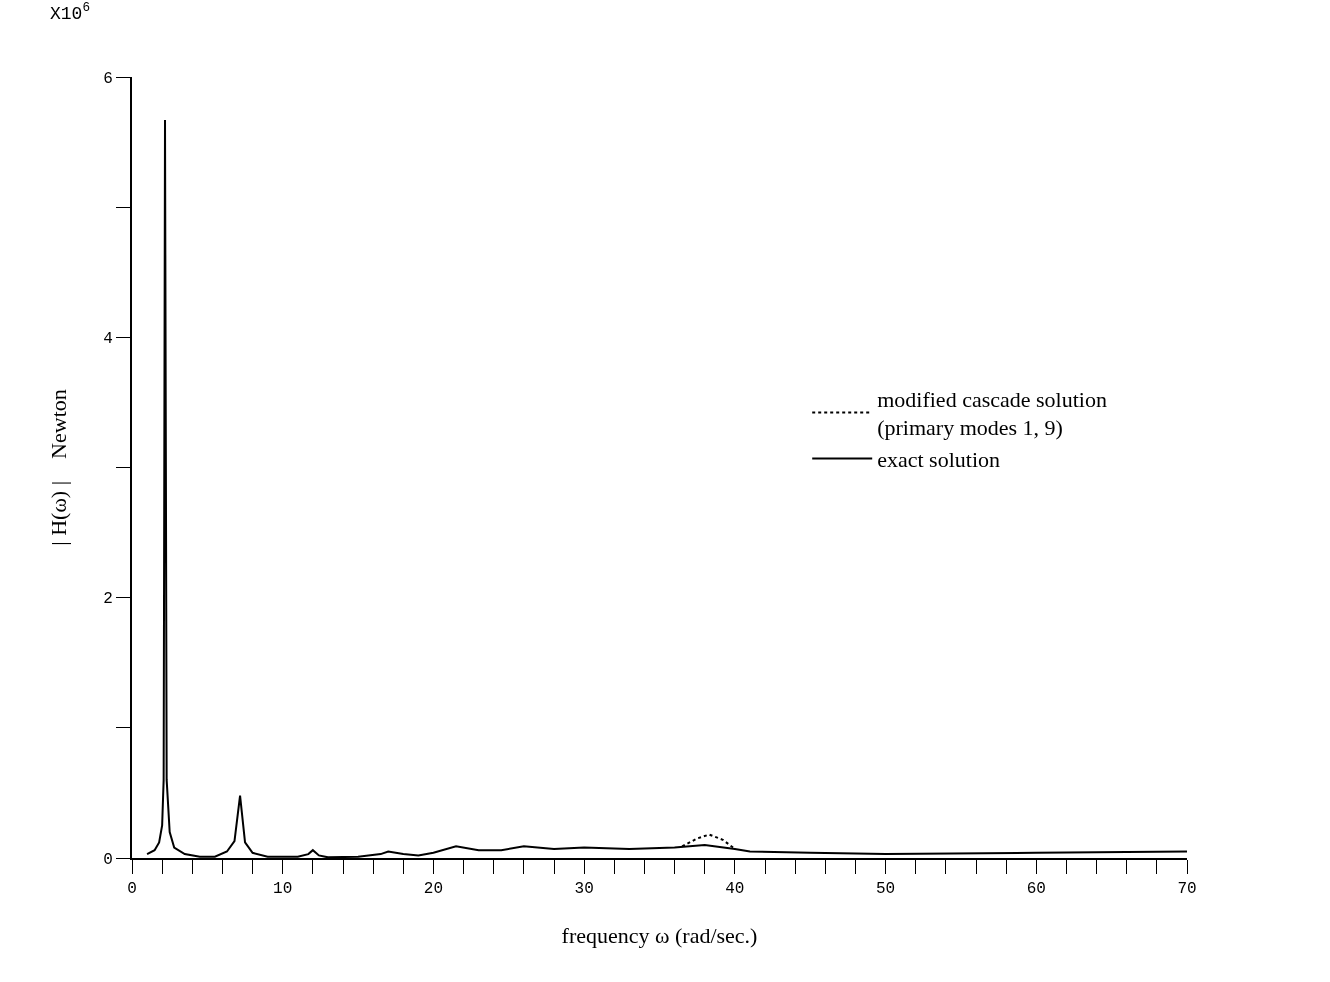 The width and height of the screenshot is (1330, 982). Describe the element at coordinates (283, 889) in the screenshot. I see `x-tick-label: 10` at that location.